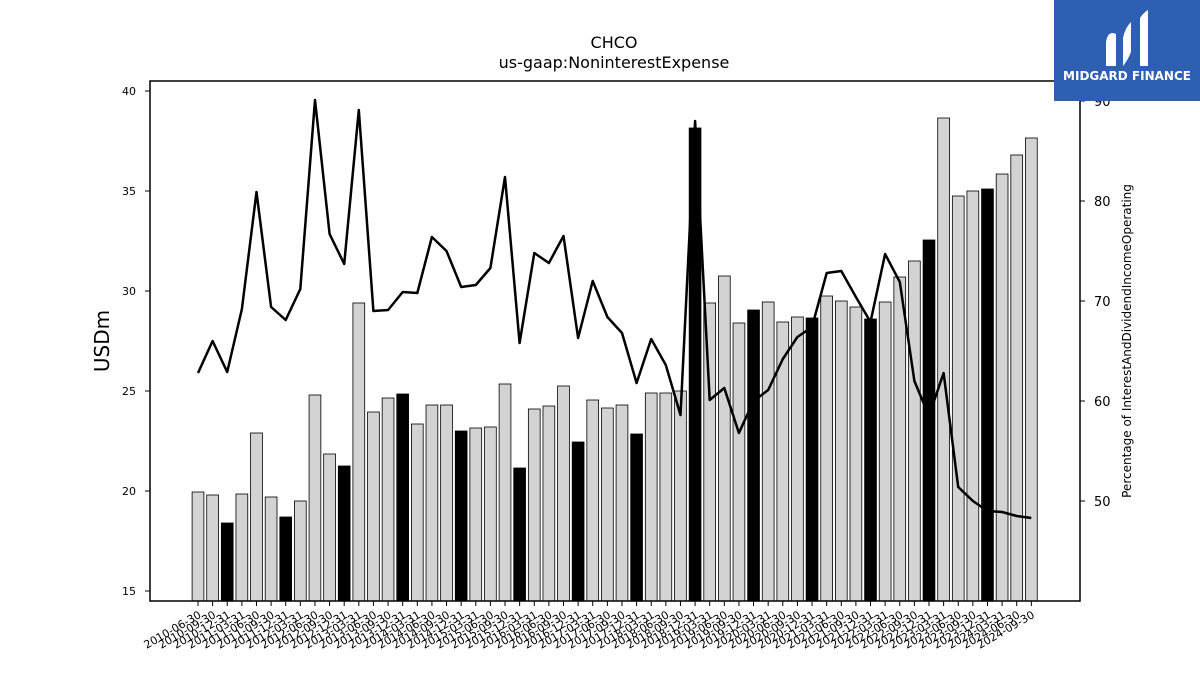 The height and width of the screenshot is (675, 1200). I want to click on y-tick-label: 30, so click(129, 291).